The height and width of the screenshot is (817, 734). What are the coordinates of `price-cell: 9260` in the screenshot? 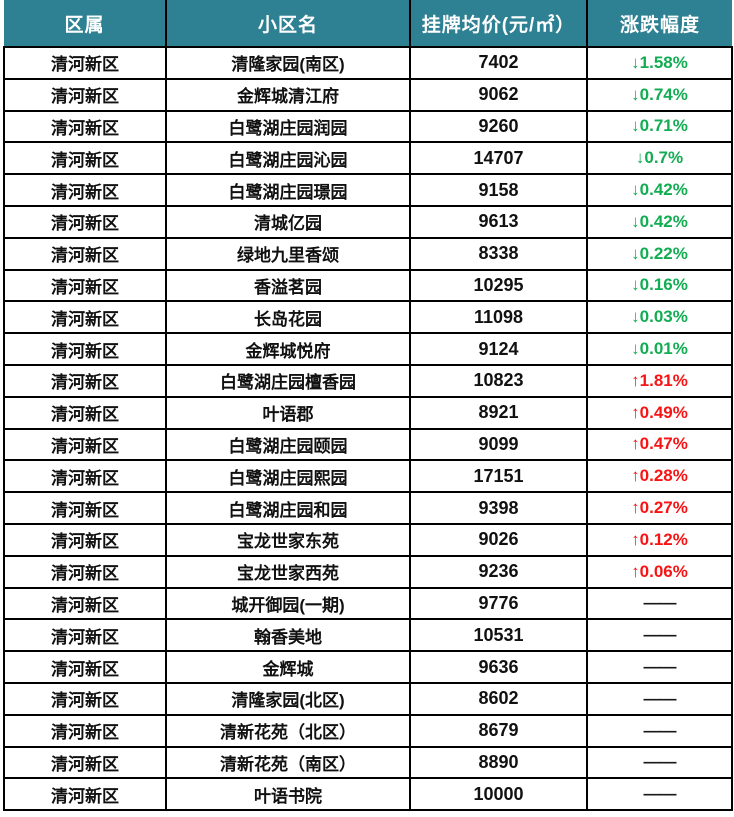 It's located at (498, 126).